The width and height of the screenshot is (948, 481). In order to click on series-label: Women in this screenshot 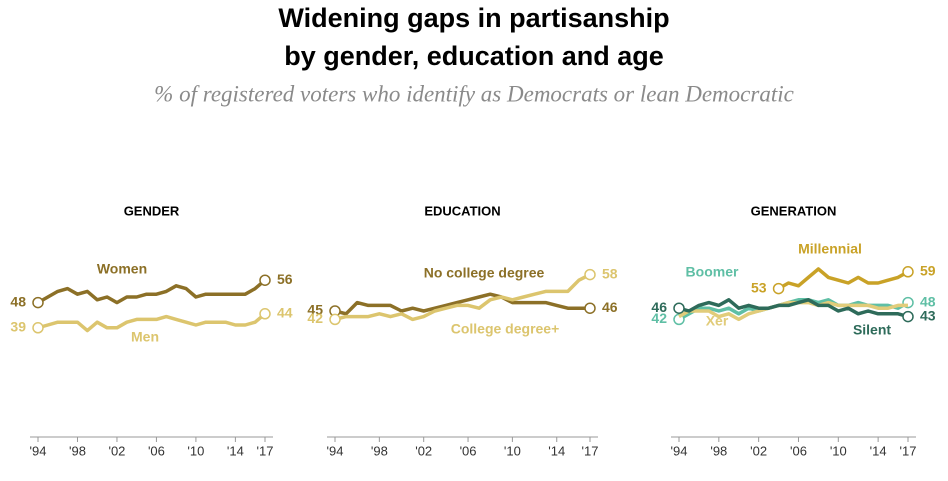, I will do `click(122, 269)`.